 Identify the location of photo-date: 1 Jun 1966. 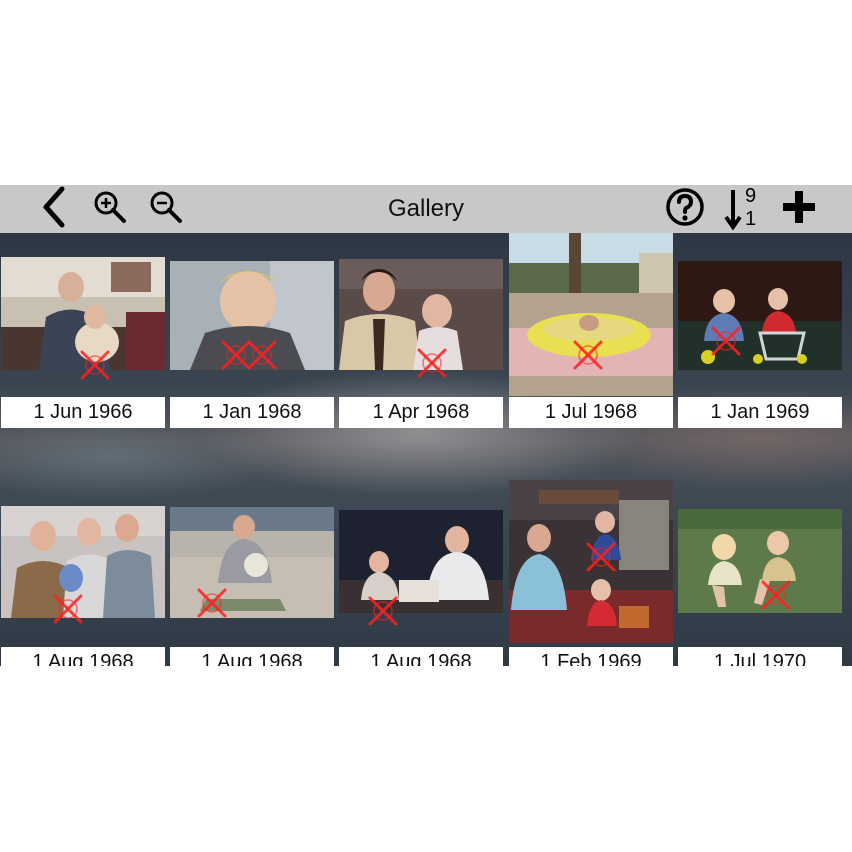
(83, 412).